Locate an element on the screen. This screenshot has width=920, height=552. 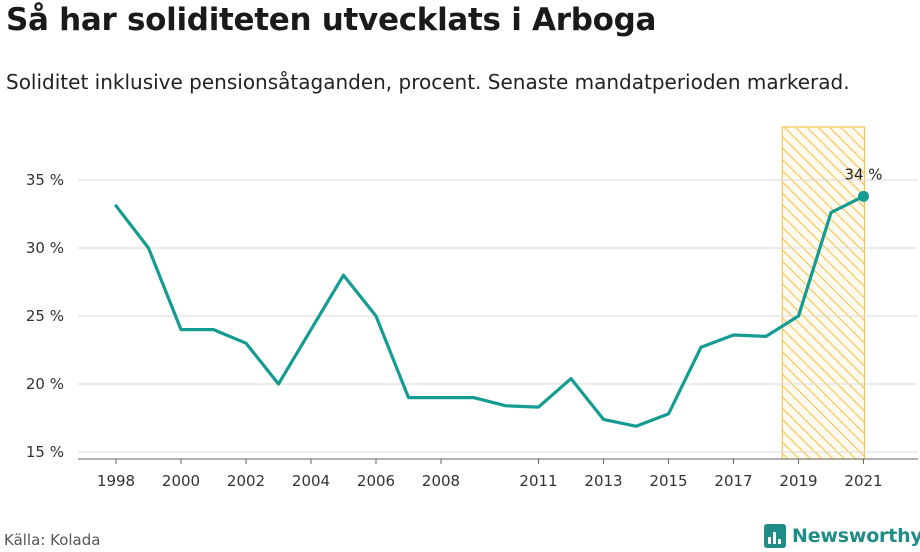
end-point-marker is located at coordinates (863, 196).